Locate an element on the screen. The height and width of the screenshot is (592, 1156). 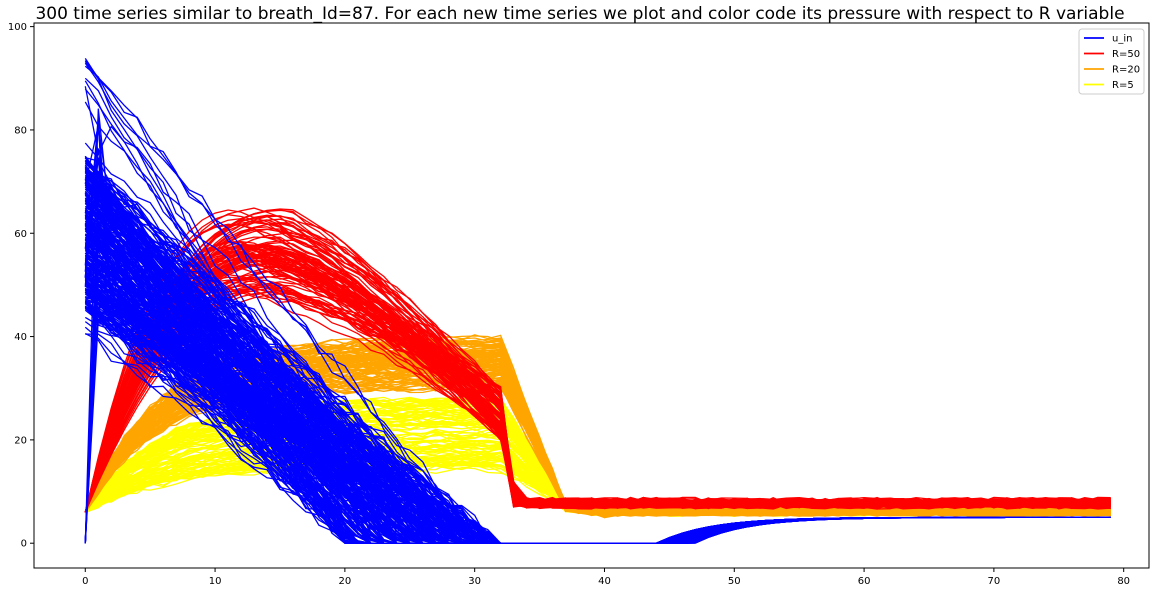
legend-label: u_in is located at coordinates (1122, 39).